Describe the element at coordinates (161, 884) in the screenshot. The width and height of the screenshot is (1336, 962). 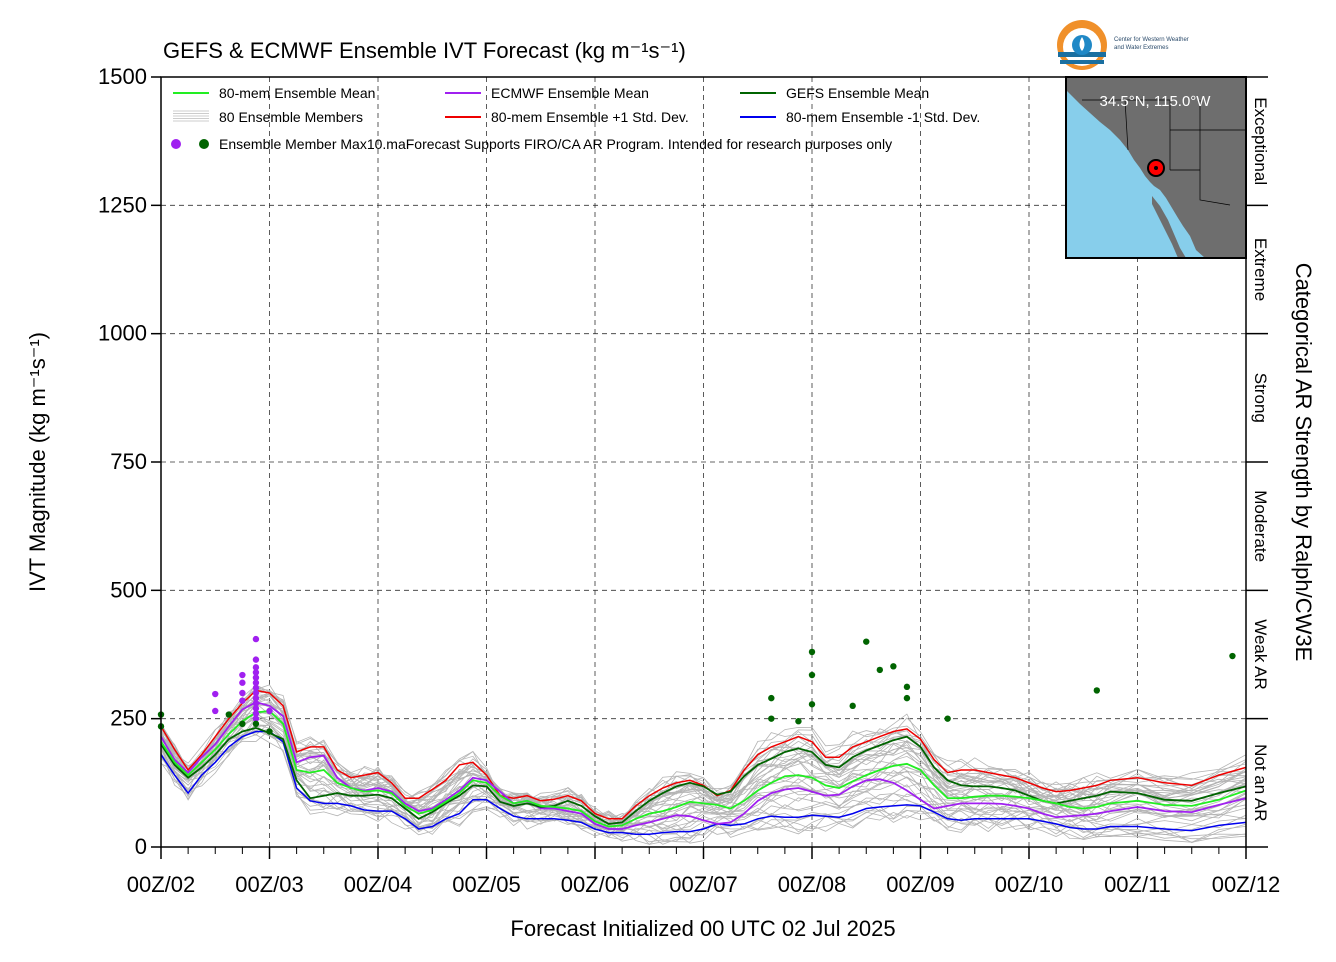
I see `x-tick-label: 00Z/02` at that location.